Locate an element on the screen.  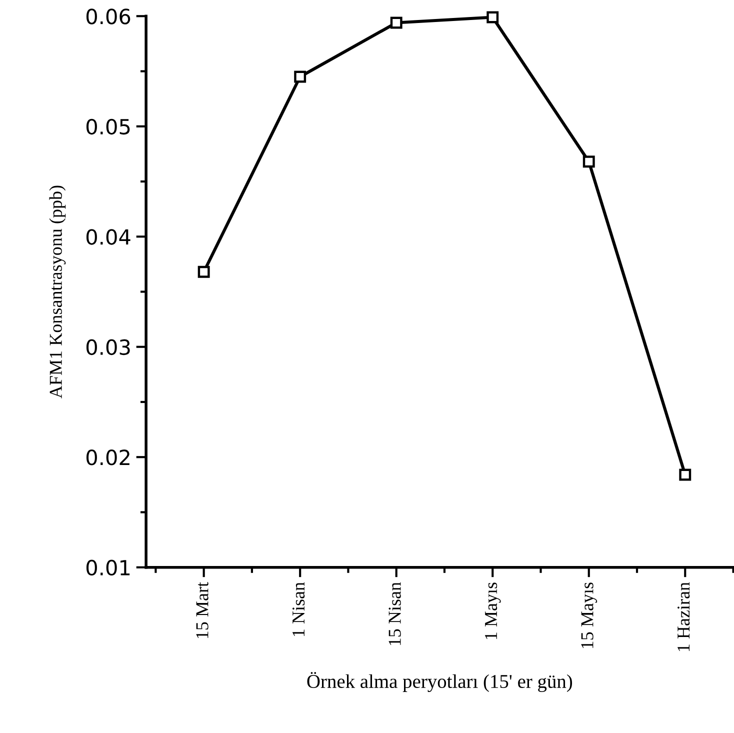
x-axis-title: Örnek alma peryotları (15' er gün) is located at coordinates (439, 682).